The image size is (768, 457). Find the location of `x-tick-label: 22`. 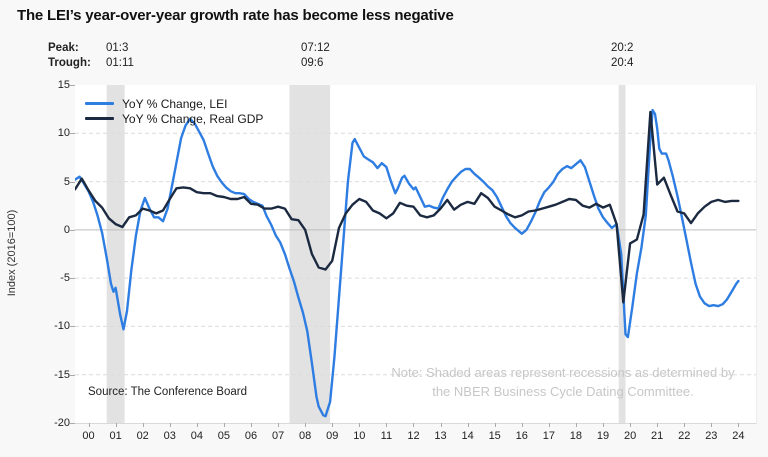

x-tick-label: 22 is located at coordinates (684, 436).